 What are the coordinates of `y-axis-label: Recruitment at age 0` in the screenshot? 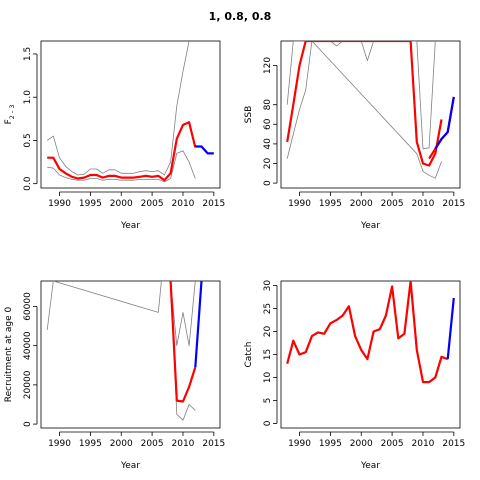 It's located at (9, 355).